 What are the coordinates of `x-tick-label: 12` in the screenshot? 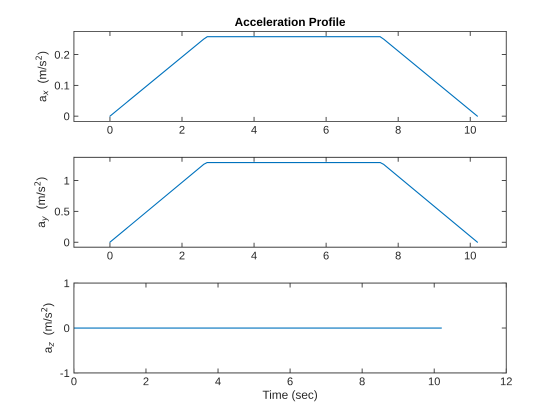 It's located at (506, 381).